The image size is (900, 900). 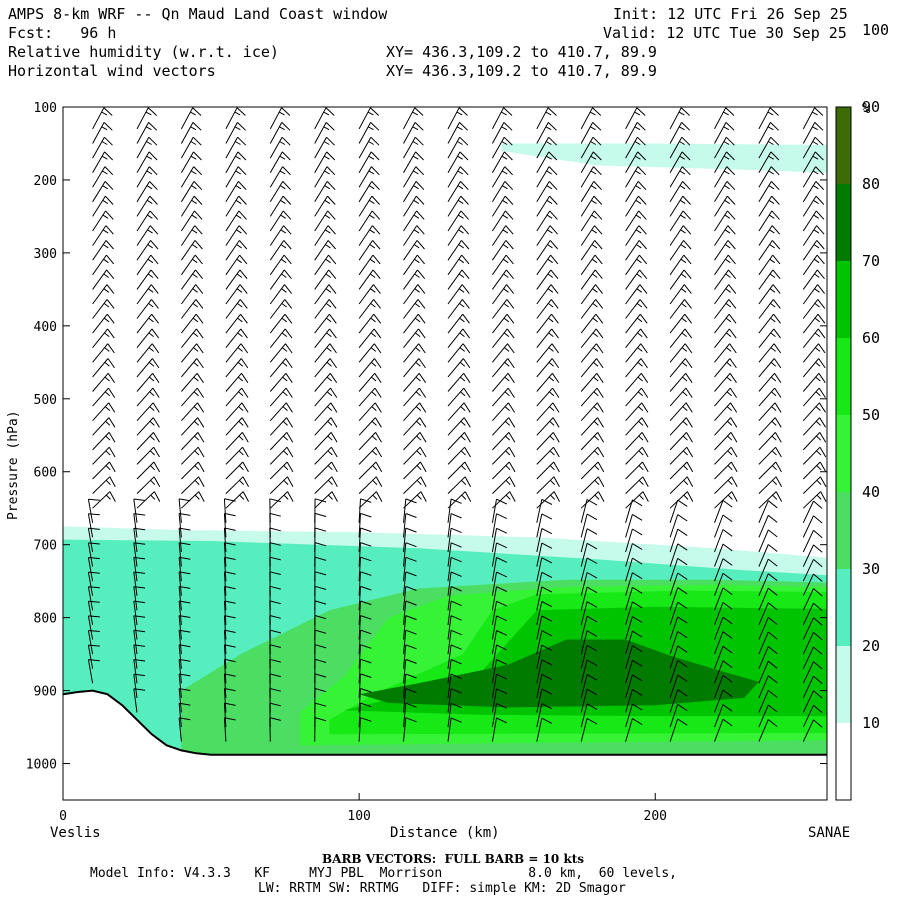 What do you see at coordinates (829, 833) in the screenshot?
I see `end-location-label: SANAE` at bounding box center [829, 833].